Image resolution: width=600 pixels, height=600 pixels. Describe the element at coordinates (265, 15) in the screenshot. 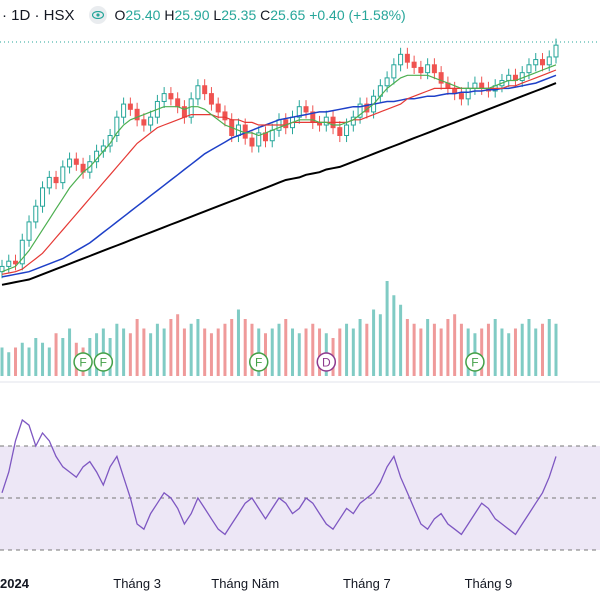

I see `close-label: C` at that location.